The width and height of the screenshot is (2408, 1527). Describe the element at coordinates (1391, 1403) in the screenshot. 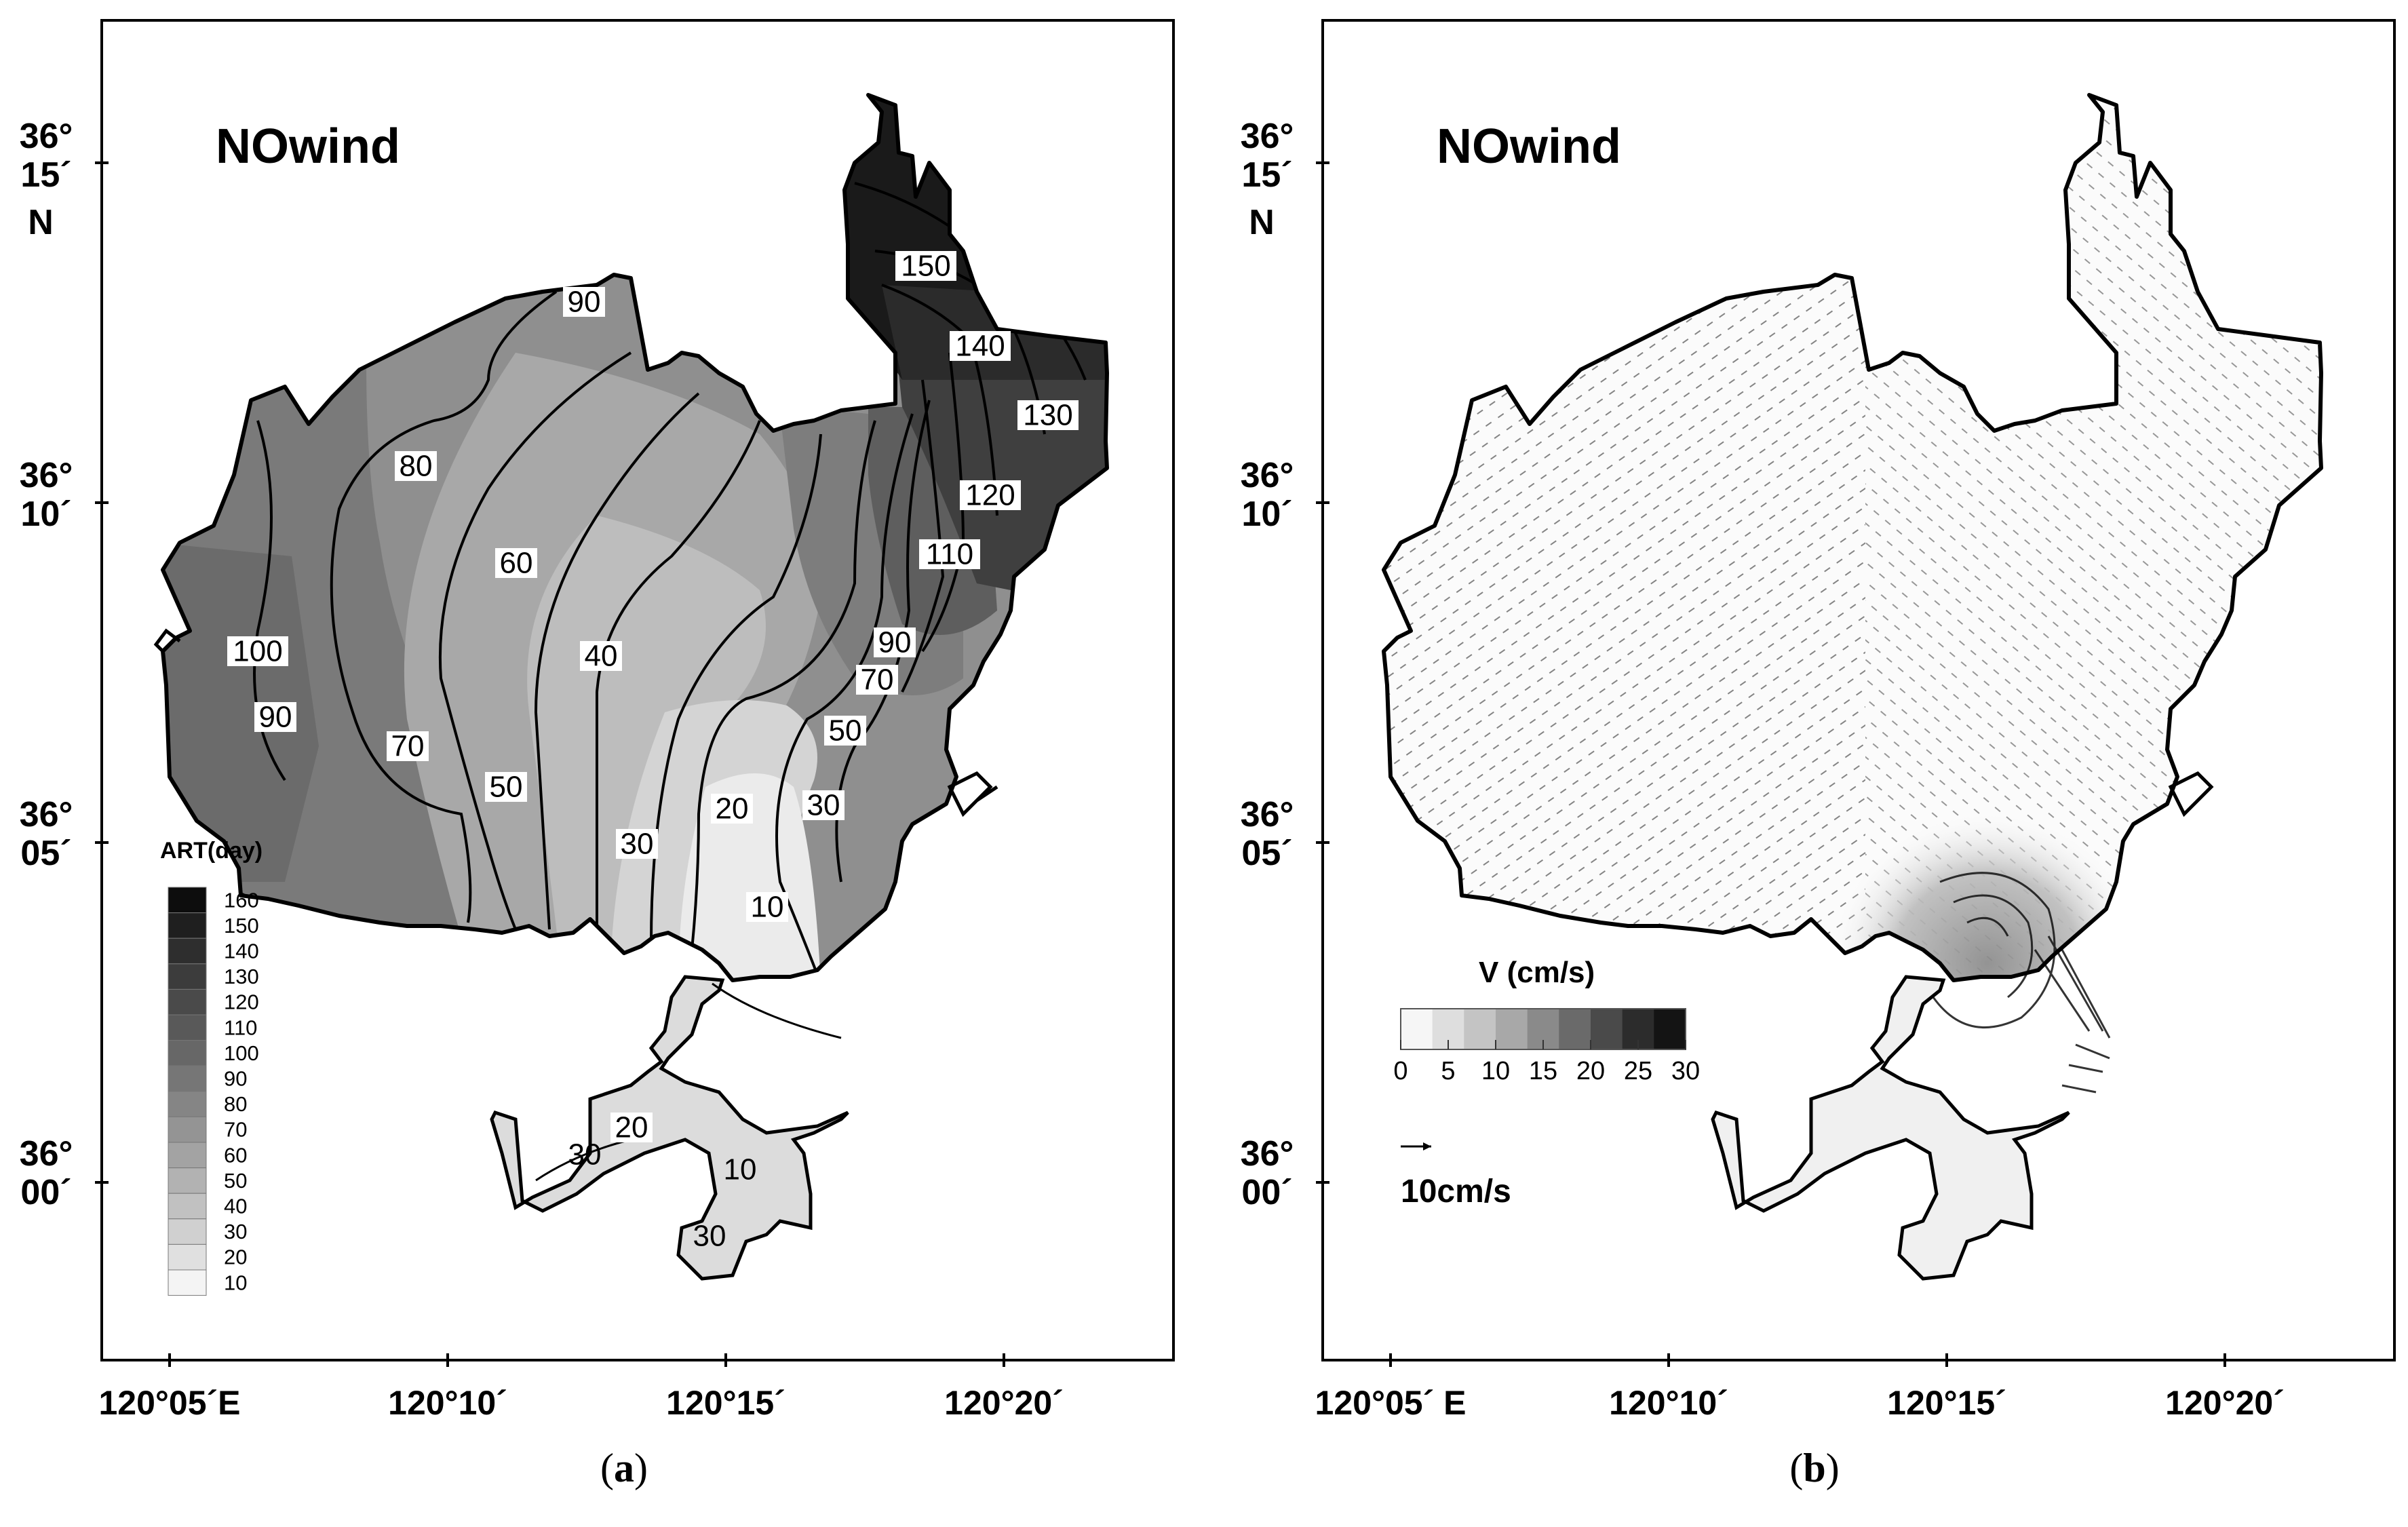

I see `x-tick-label: 120°05´ E` at that location.